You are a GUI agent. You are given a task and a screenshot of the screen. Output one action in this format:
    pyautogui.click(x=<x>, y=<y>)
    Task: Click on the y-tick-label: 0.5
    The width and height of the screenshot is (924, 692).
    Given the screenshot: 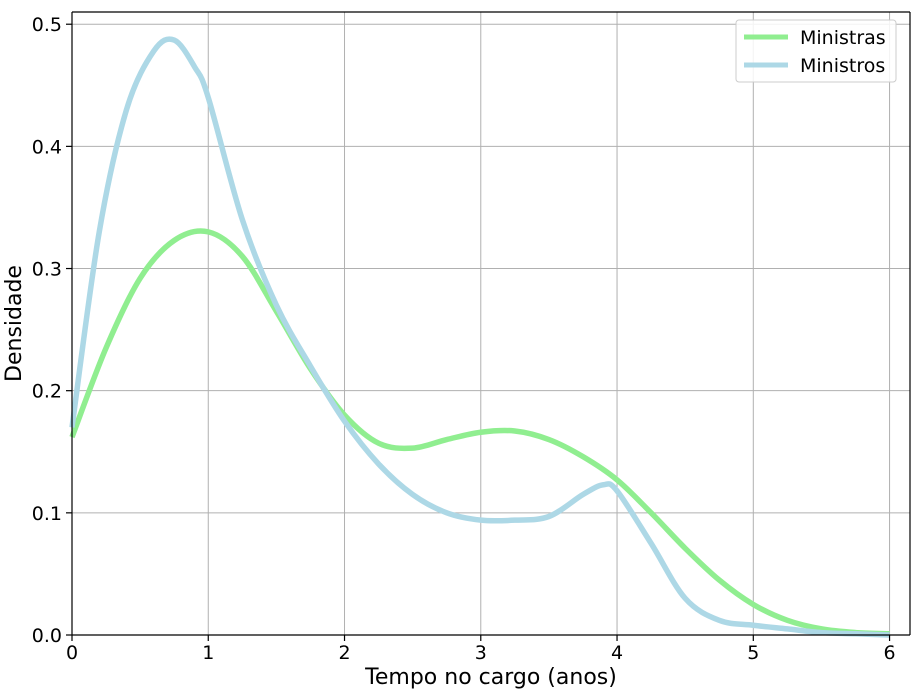 What is the action you would take?
    pyautogui.click(x=47, y=25)
    